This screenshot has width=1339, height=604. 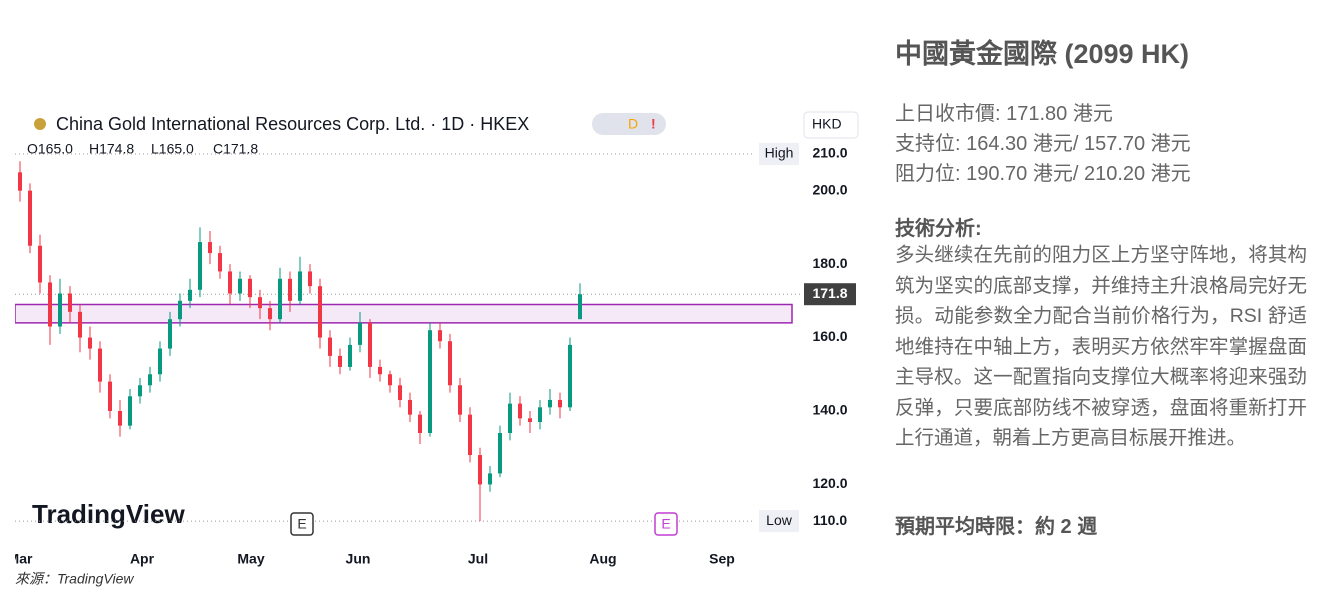 I want to click on x-tick-label: Mar, so click(x=20, y=559).